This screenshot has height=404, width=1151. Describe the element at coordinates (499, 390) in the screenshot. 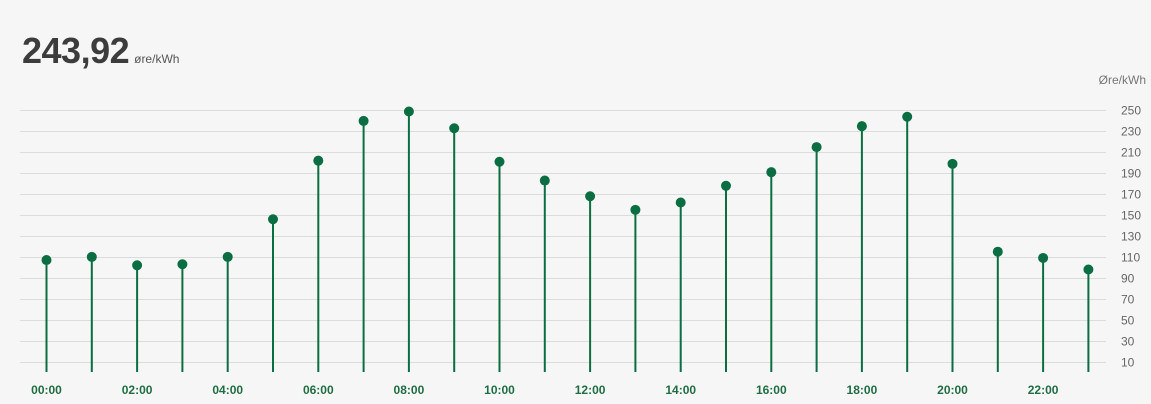

I see `x-tick-label: 10:00` at that location.